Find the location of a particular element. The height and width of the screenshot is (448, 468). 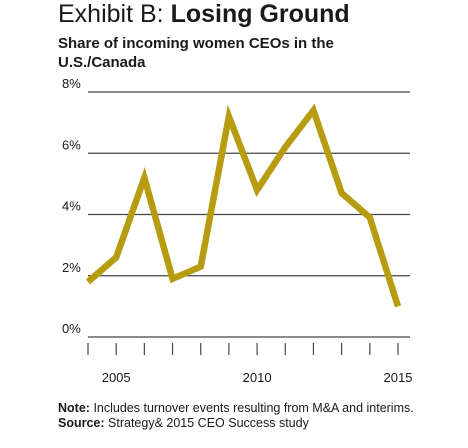

y-tick-label: 8% is located at coordinates (71, 83).